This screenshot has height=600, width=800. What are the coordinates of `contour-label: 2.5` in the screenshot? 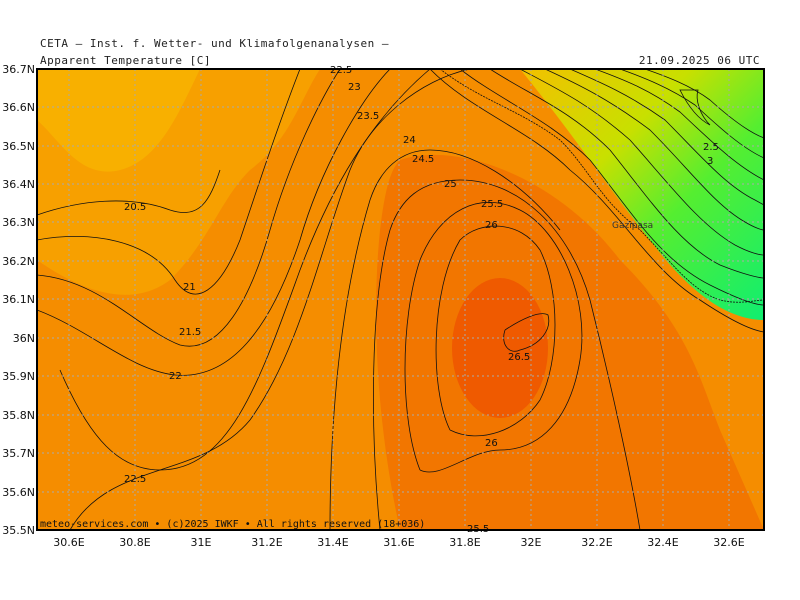 It's located at (711, 147).